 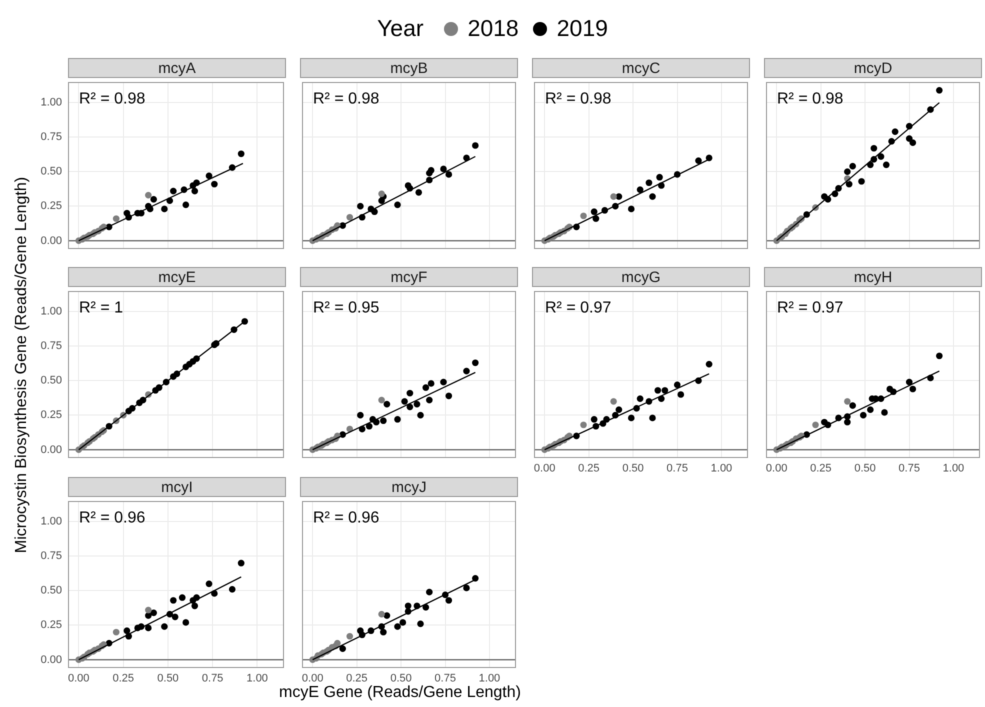 What do you see at coordinates (22, 365) in the screenshot?
I see `y-axis-title: Microcystin Biosynthesis Gene (Reads/Gene Length)` at bounding box center [22, 365].